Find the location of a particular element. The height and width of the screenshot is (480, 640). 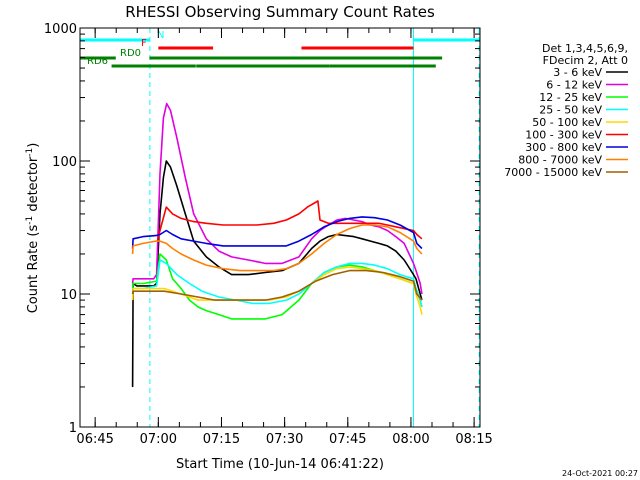

flag-label-rd6: RD6 is located at coordinates (97, 61).